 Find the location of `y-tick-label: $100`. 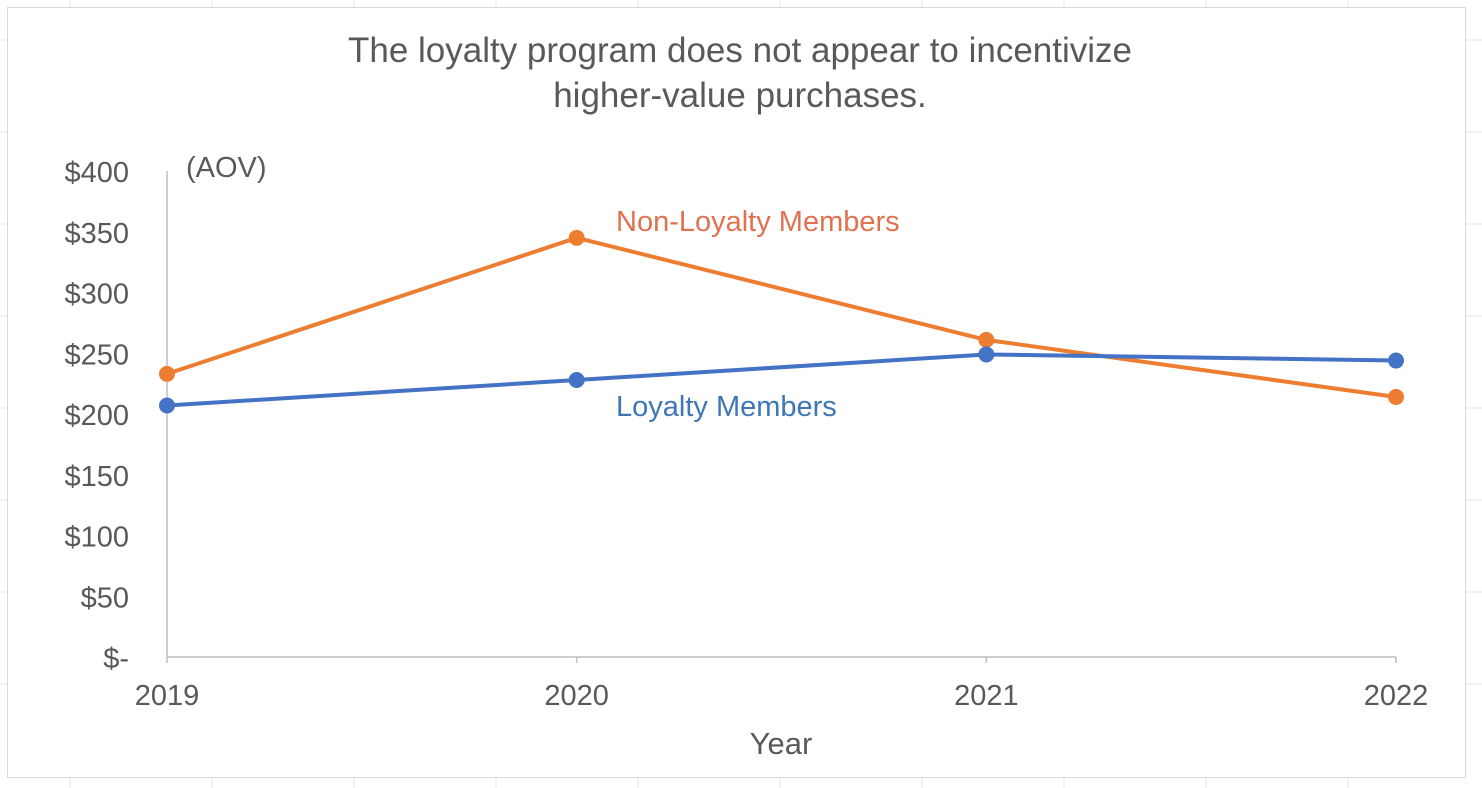

y-tick-label: $100 is located at coordinates (96, 538).